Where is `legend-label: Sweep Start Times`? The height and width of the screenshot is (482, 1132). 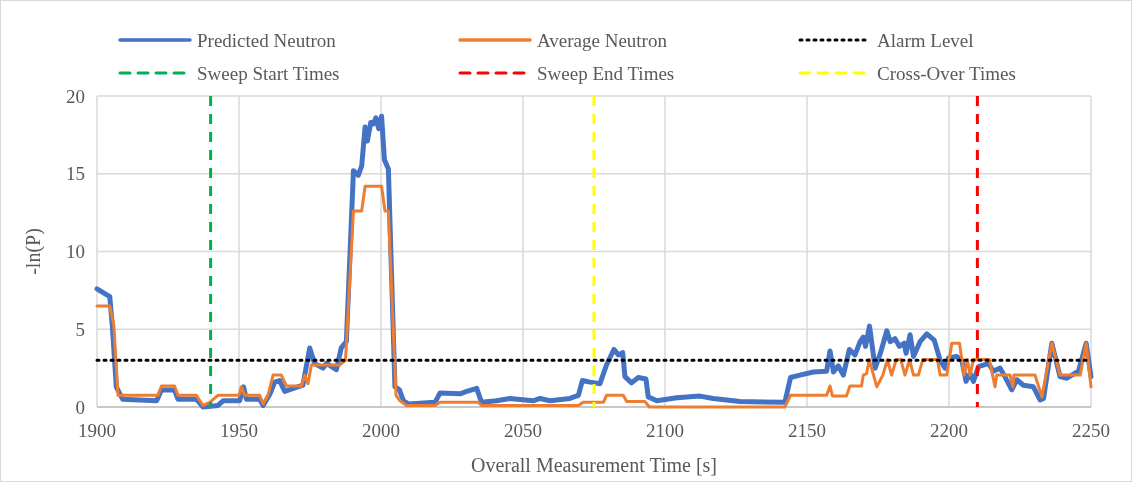 legend-label: Sweep Start Times is located at coordinates (268, 73).